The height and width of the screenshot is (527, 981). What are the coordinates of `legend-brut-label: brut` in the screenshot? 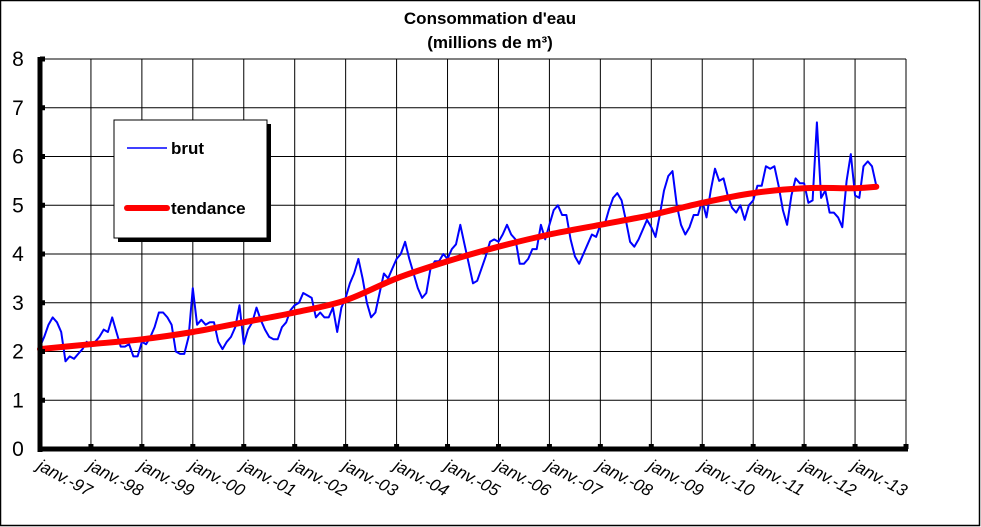 It's located at (187, 148).